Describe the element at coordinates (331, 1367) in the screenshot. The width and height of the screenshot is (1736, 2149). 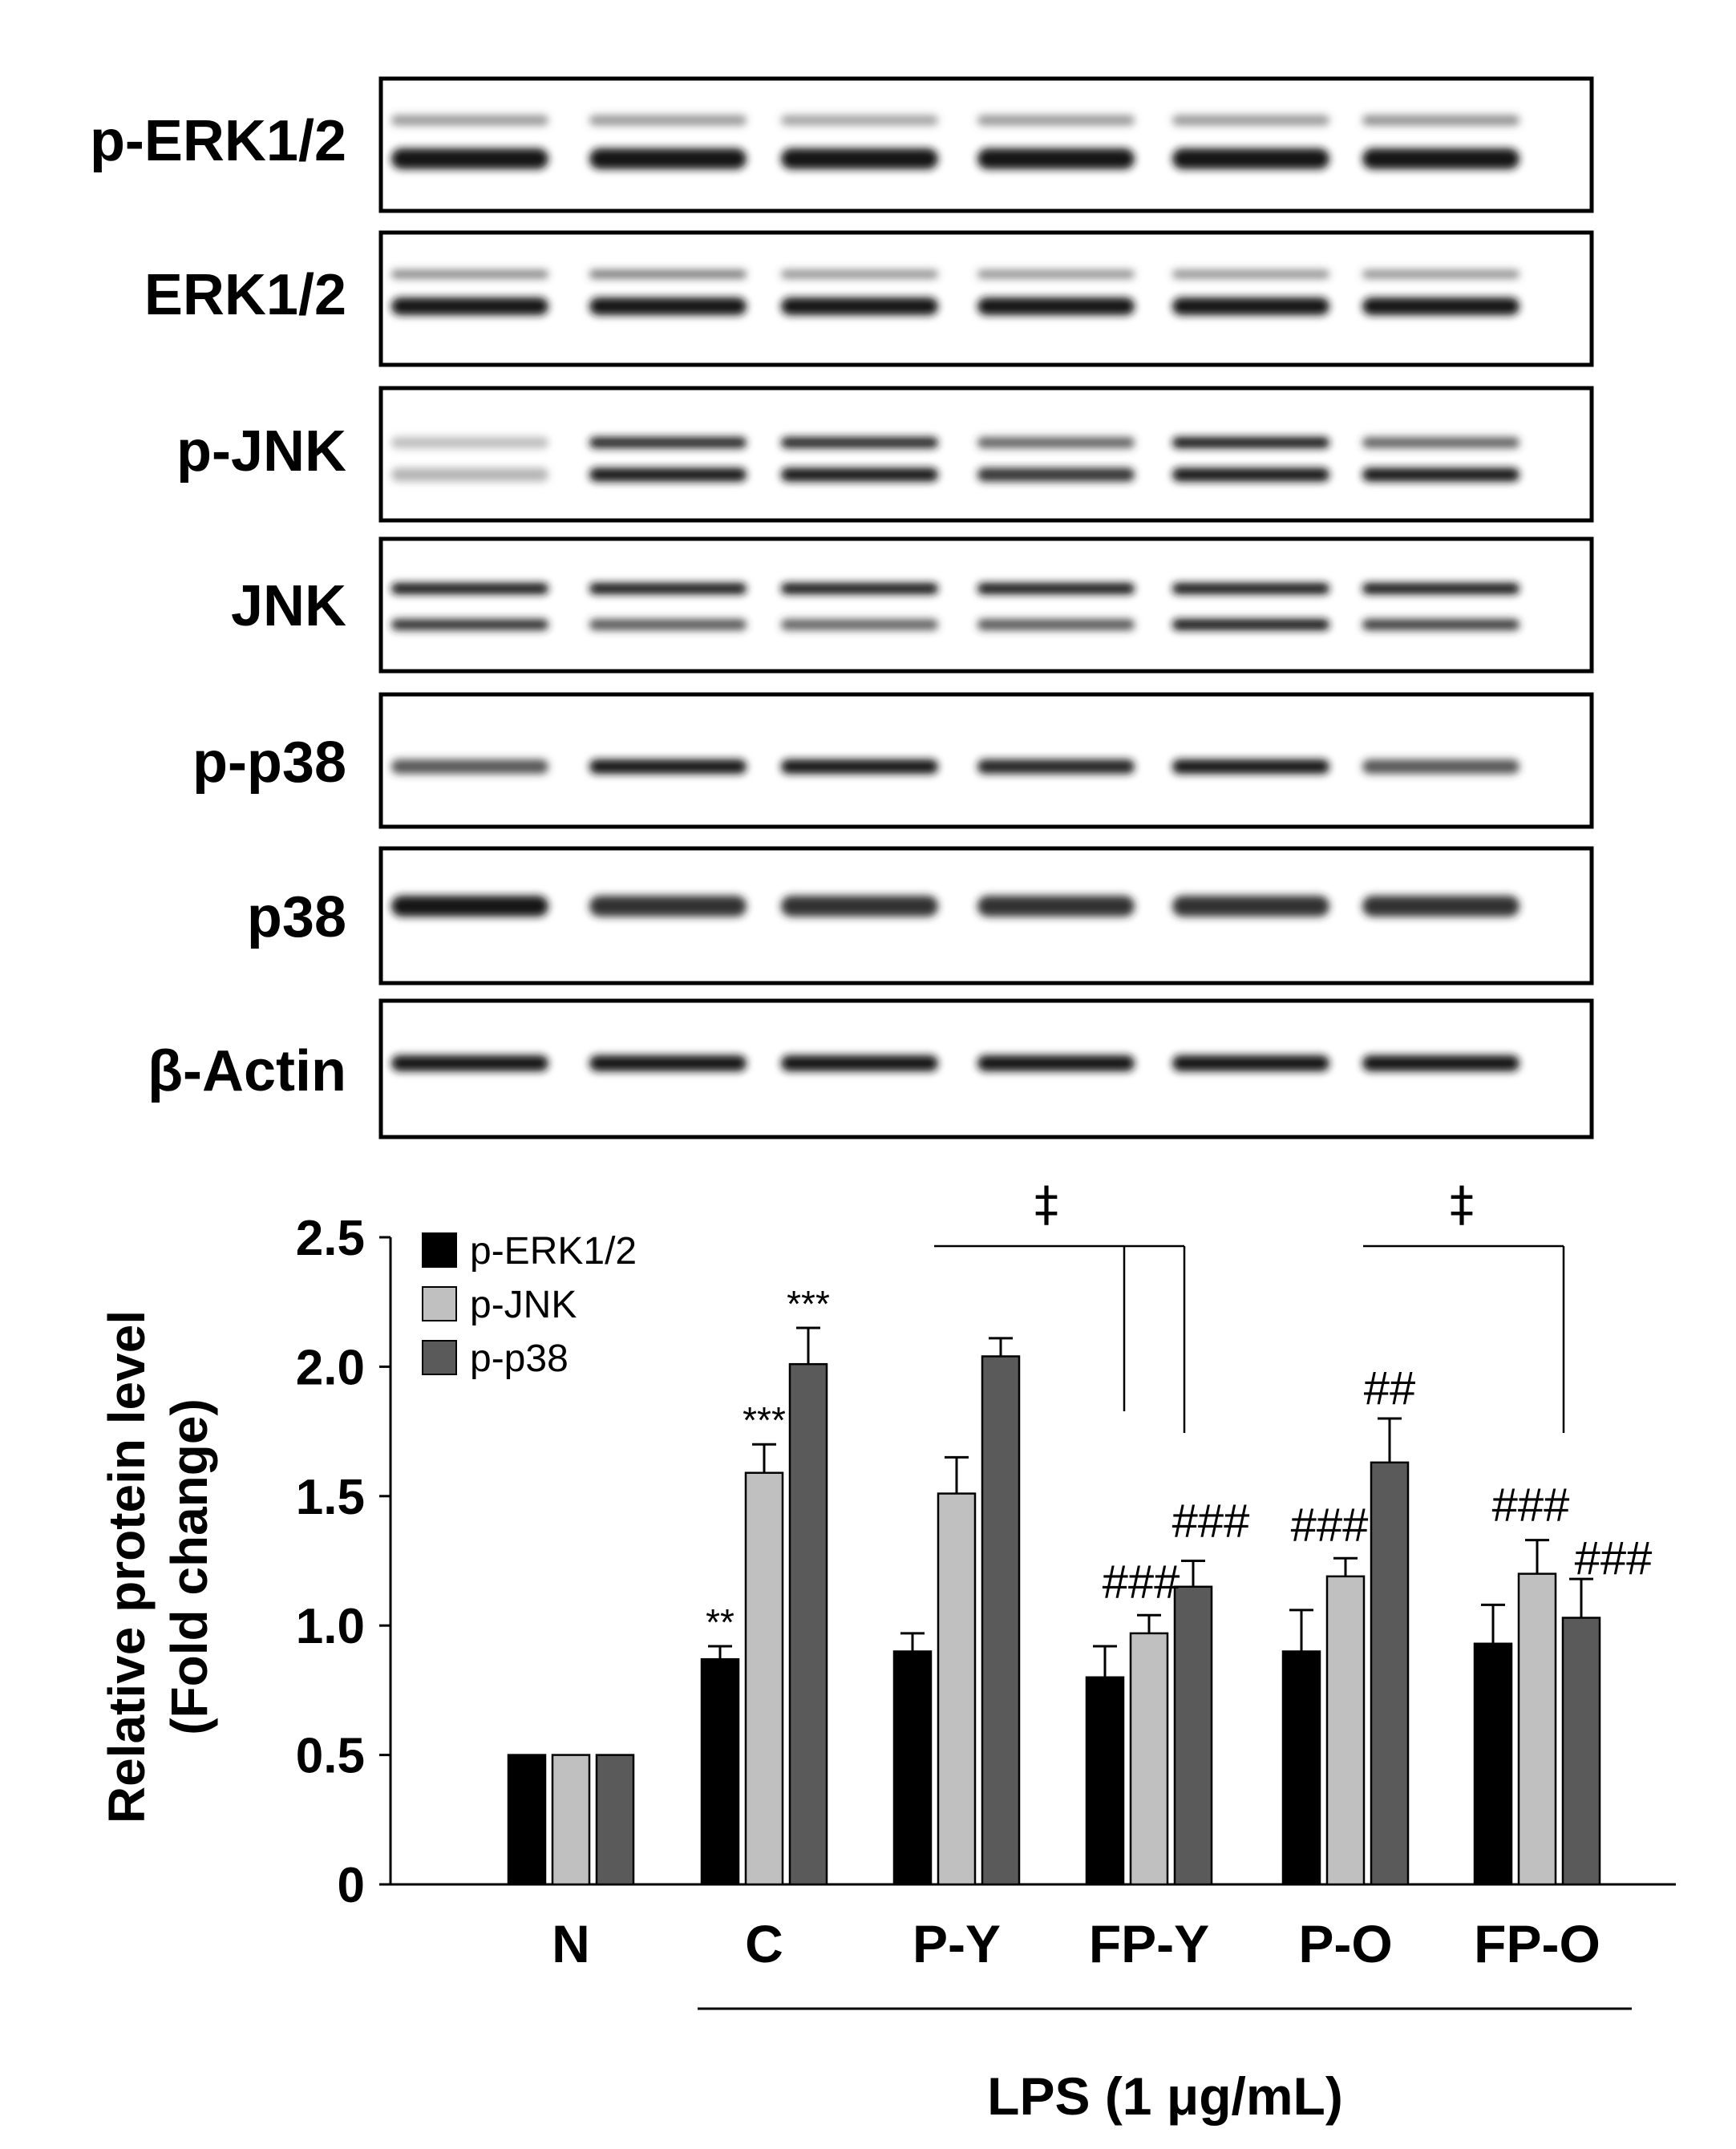
I see `y-tick-label: 2.0` at that location.